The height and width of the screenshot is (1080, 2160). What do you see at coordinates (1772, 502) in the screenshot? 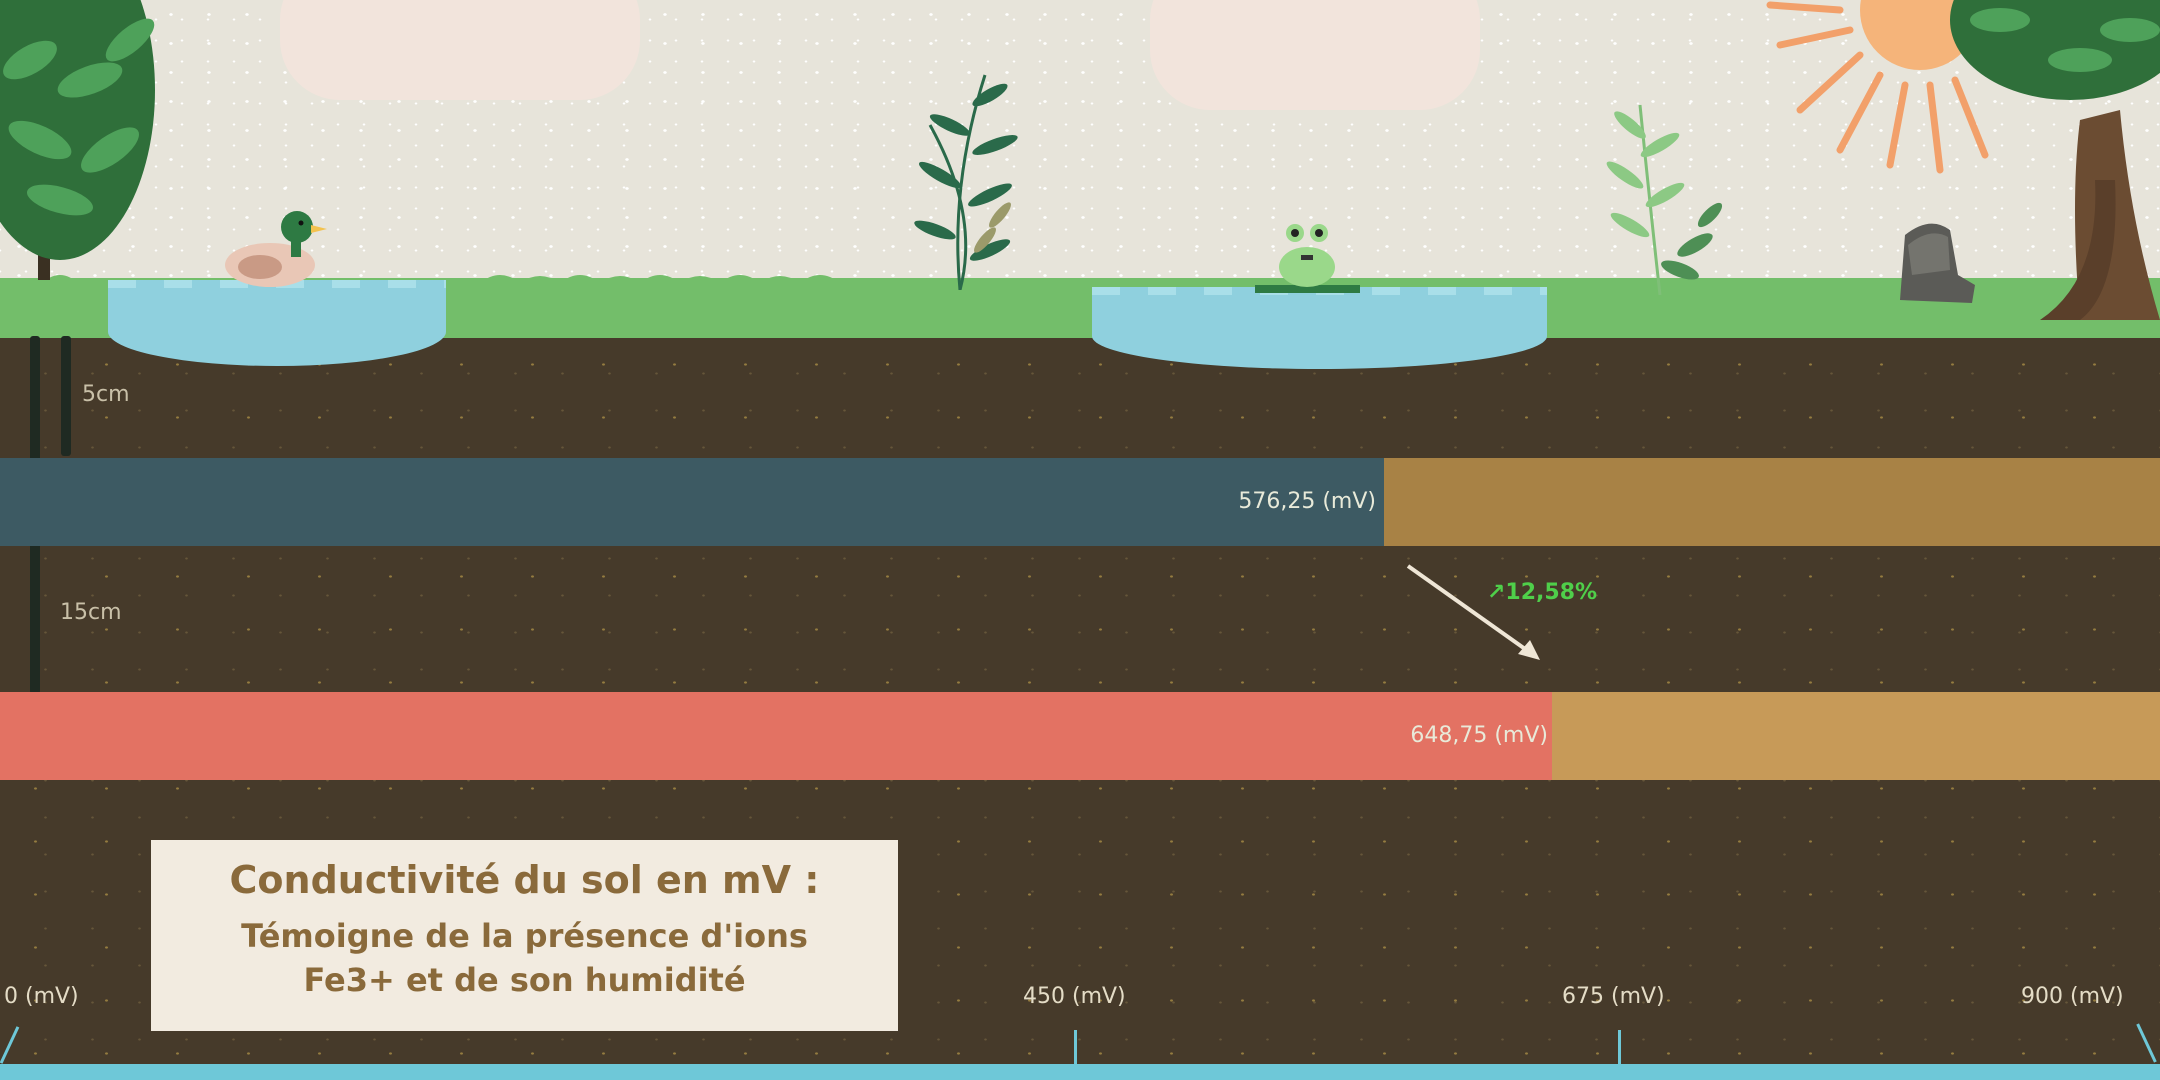
I see `shallow-band-rest` at bounding box center [1772, 502].